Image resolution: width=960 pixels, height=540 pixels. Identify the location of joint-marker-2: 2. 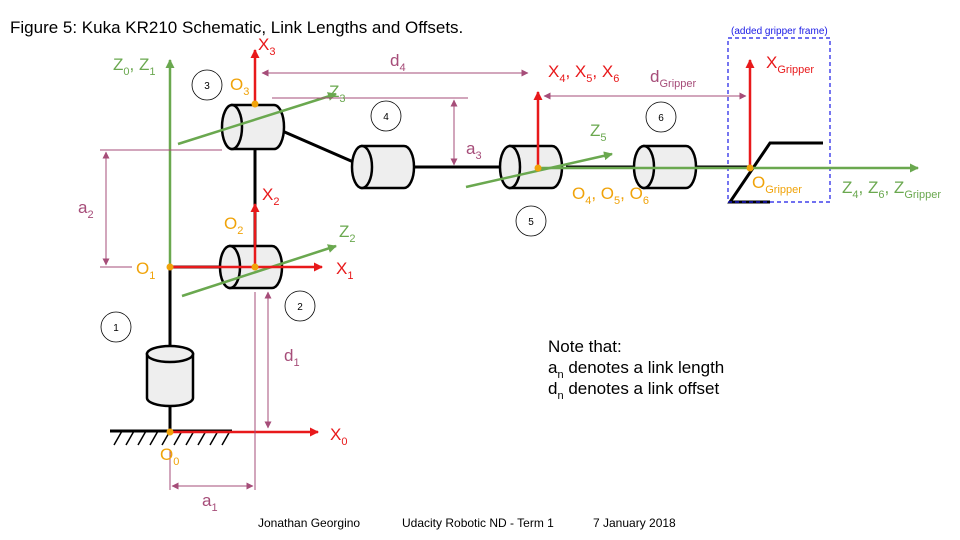
(300, 306).